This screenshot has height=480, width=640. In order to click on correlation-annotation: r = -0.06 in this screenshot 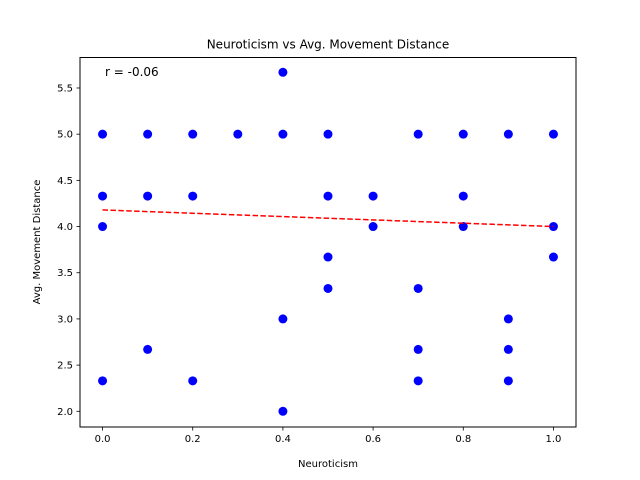, I will do `click(132, 72)`.